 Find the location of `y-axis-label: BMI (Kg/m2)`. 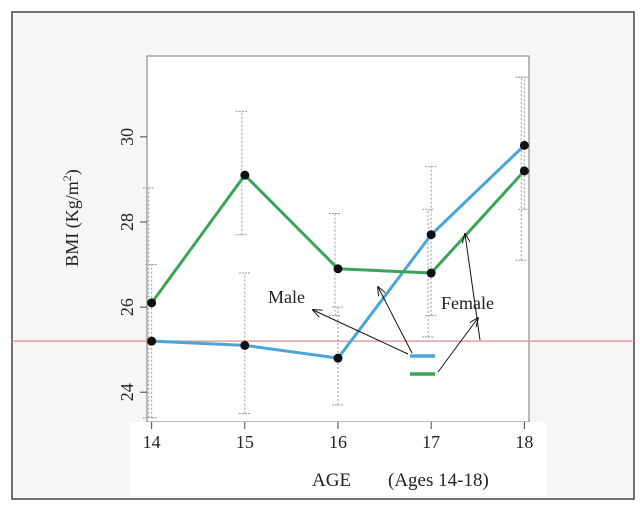

y-axis-label: BMI (Kg/m2) is located at coordinates (71, 218).